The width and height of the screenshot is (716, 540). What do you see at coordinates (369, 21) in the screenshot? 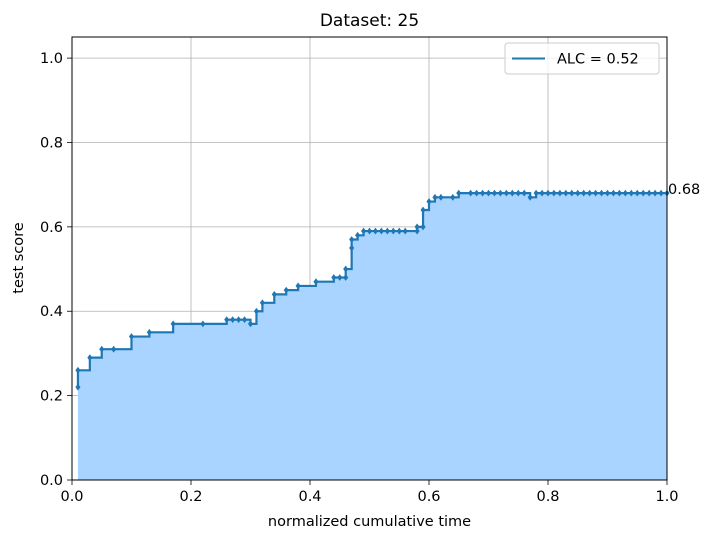
I see `chart-title: Dataset: 25` at bounding box center [369, 21].